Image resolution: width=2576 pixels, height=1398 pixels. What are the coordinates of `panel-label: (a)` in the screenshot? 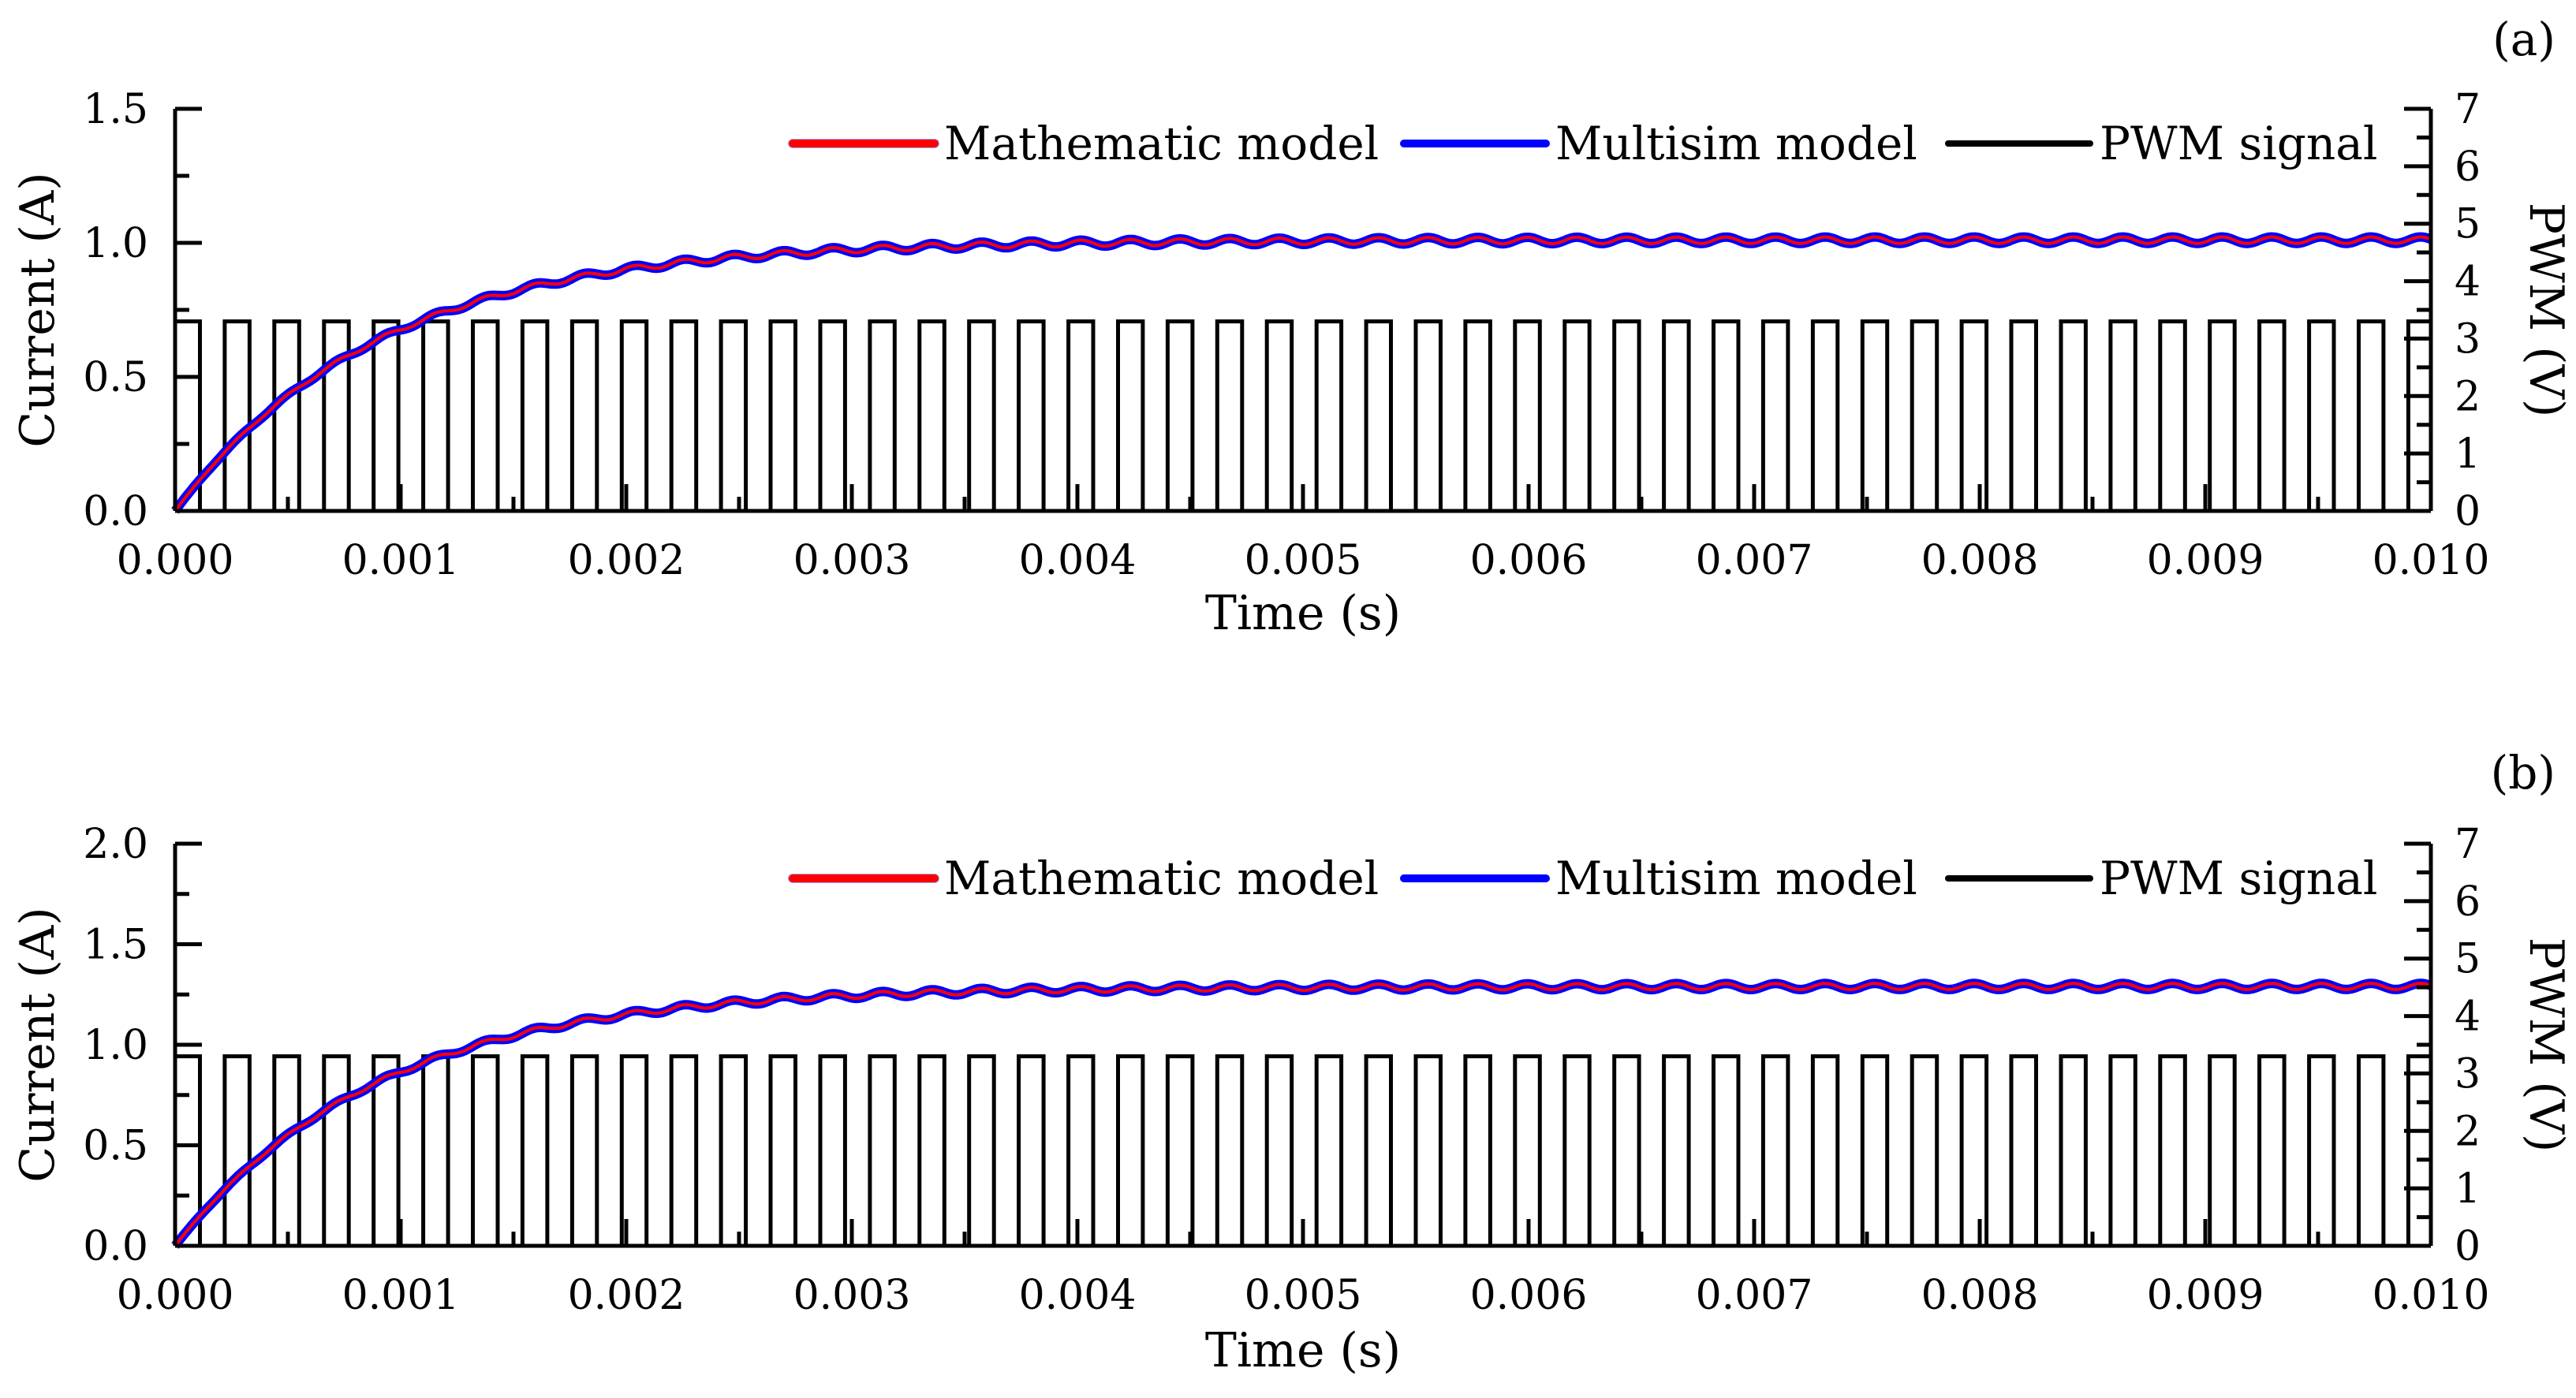 It's located at (2523, 39).